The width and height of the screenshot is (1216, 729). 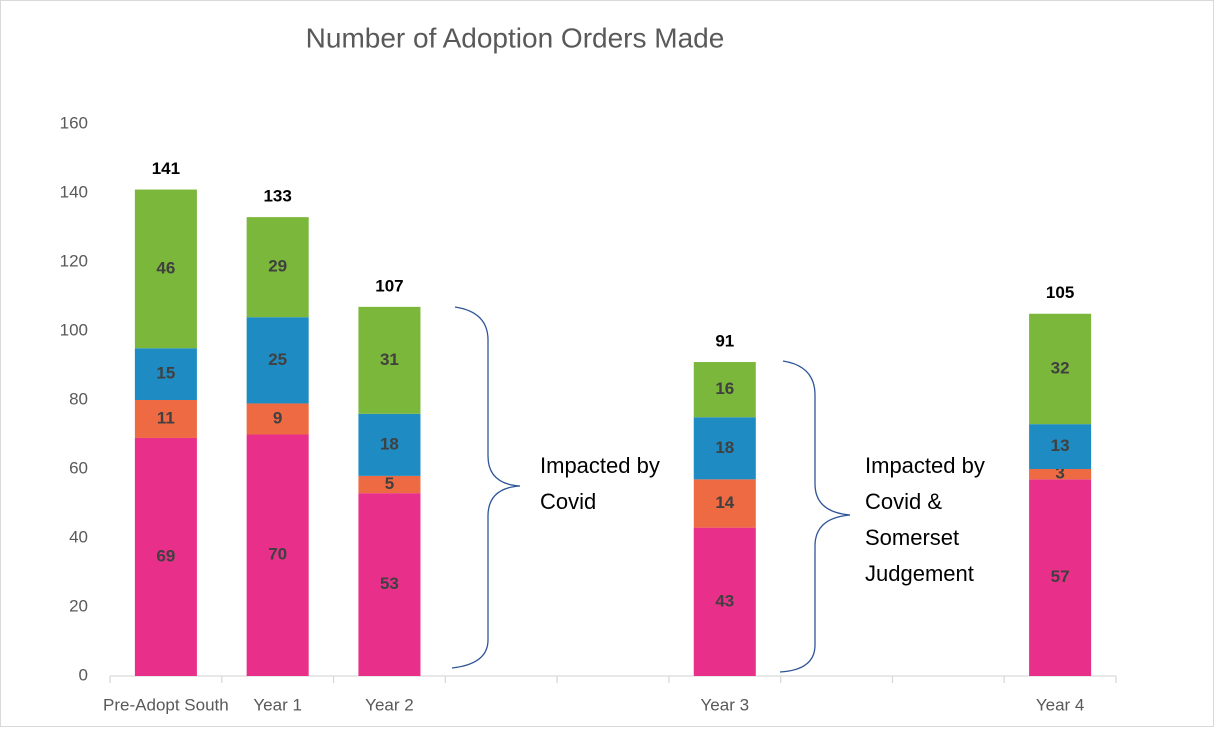 I want to click on annotation: Somerset, so click(x=912, y=537).